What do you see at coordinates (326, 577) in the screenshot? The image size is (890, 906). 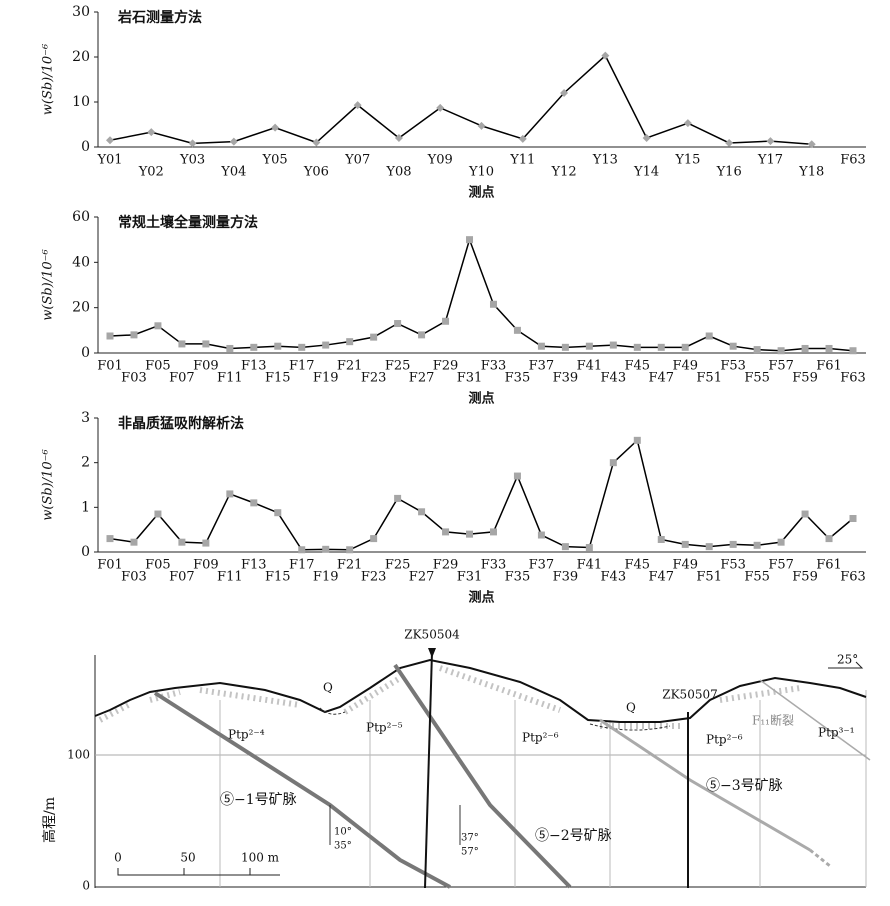 I see `x-tick-label: F19` at bounding box center [326, 577].